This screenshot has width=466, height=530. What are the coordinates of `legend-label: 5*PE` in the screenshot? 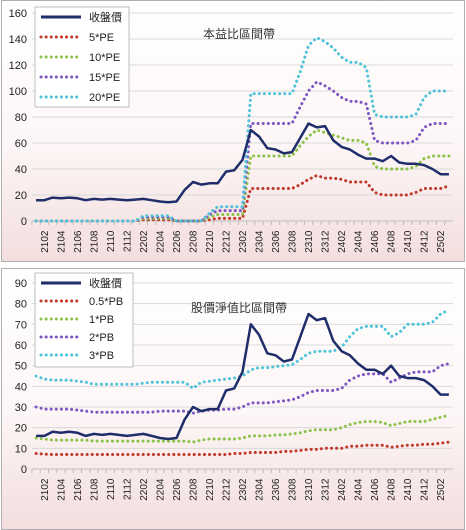 It's located at (101, 38).